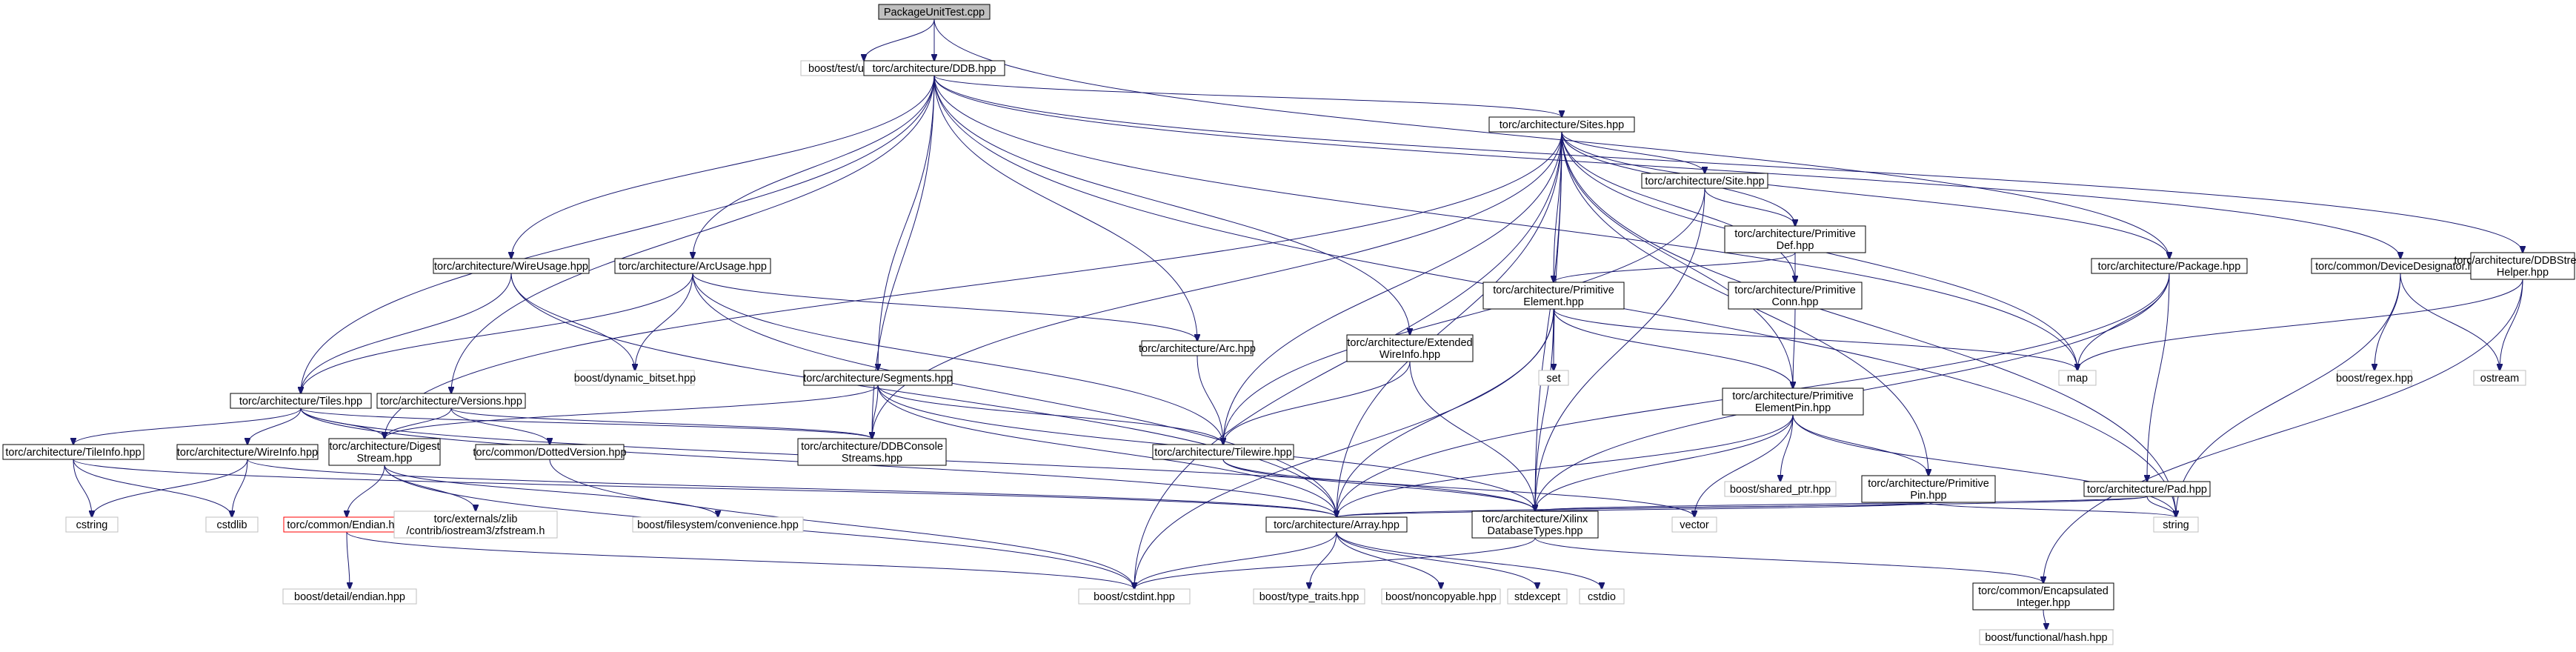 This screenshot has height=652, width=2576. Describe the element at coordinates (1780, 490) in the screenshot. I see `node-label: boost/shared_ptr.hpp` at that location.